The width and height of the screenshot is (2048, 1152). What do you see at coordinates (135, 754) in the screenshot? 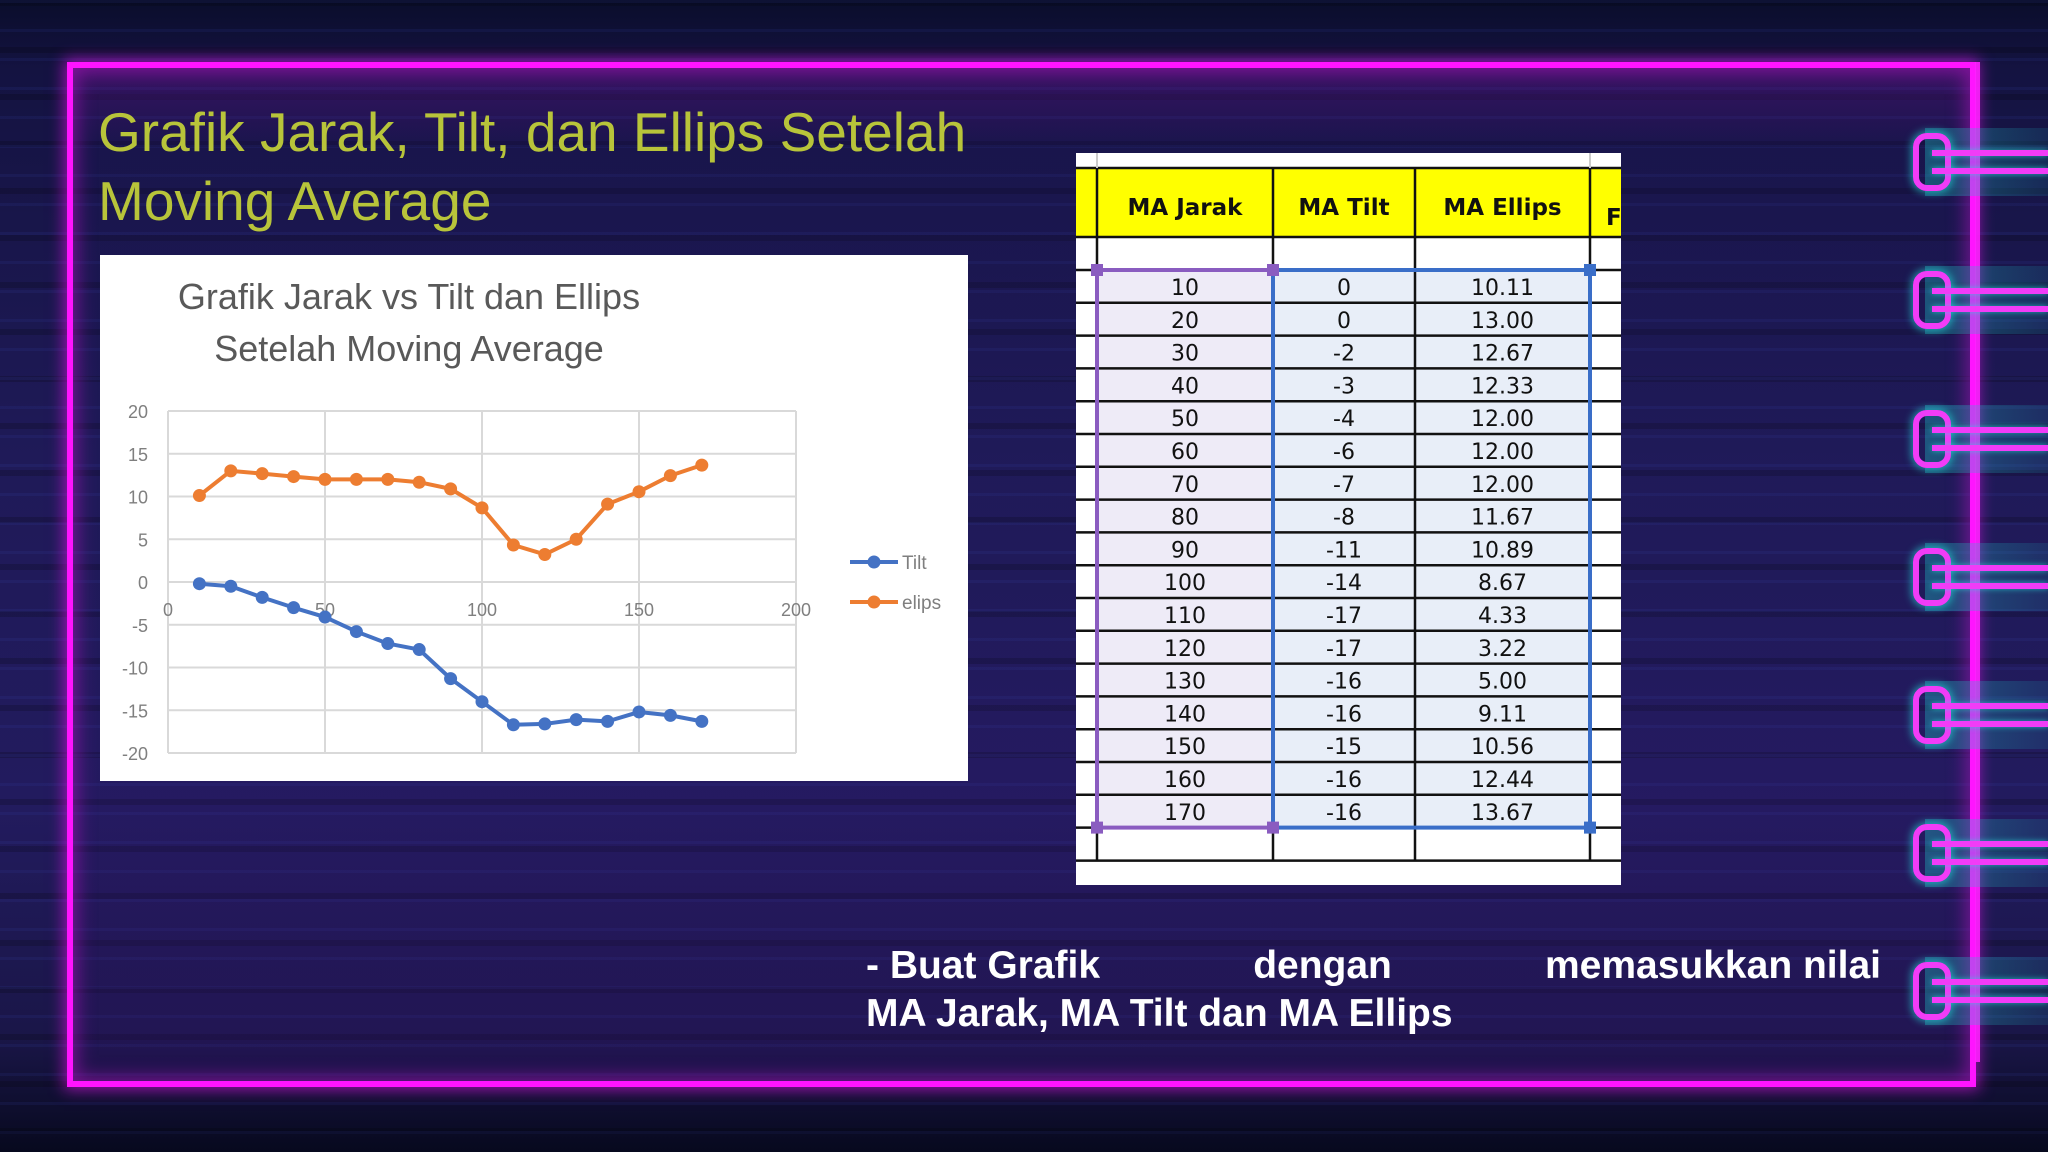
I see `y-tick-label: -20` at bounding box center [135, 754].